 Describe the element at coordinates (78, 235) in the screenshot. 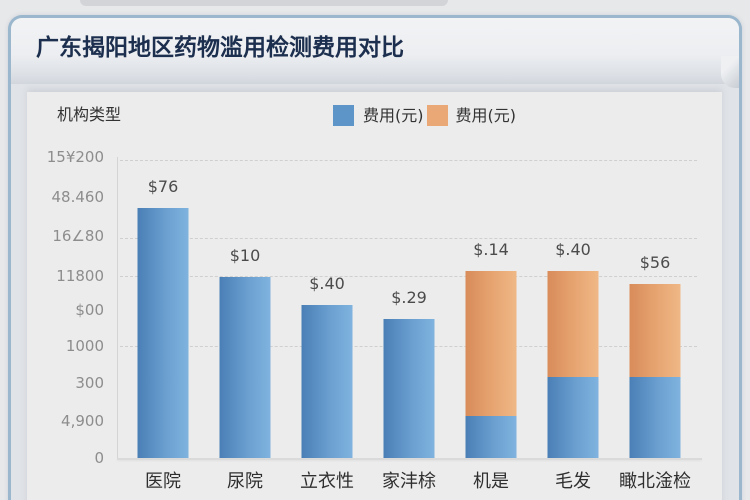

I see `y-tick-label: 16∠80` at that location.